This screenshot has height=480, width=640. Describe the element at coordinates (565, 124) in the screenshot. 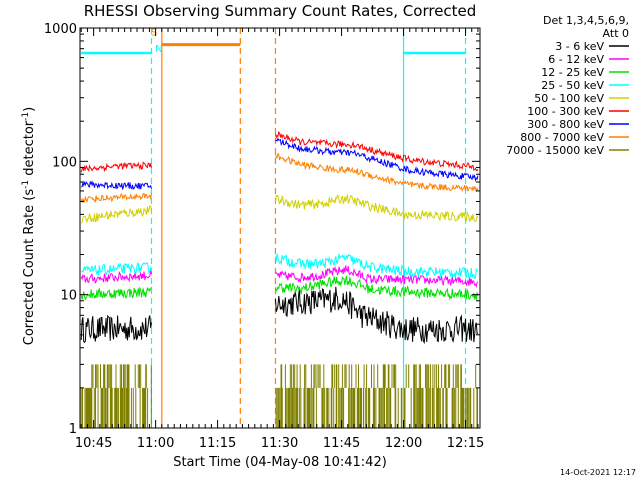

I see `legend-entry-label: 300 - 800 keV` at that location.